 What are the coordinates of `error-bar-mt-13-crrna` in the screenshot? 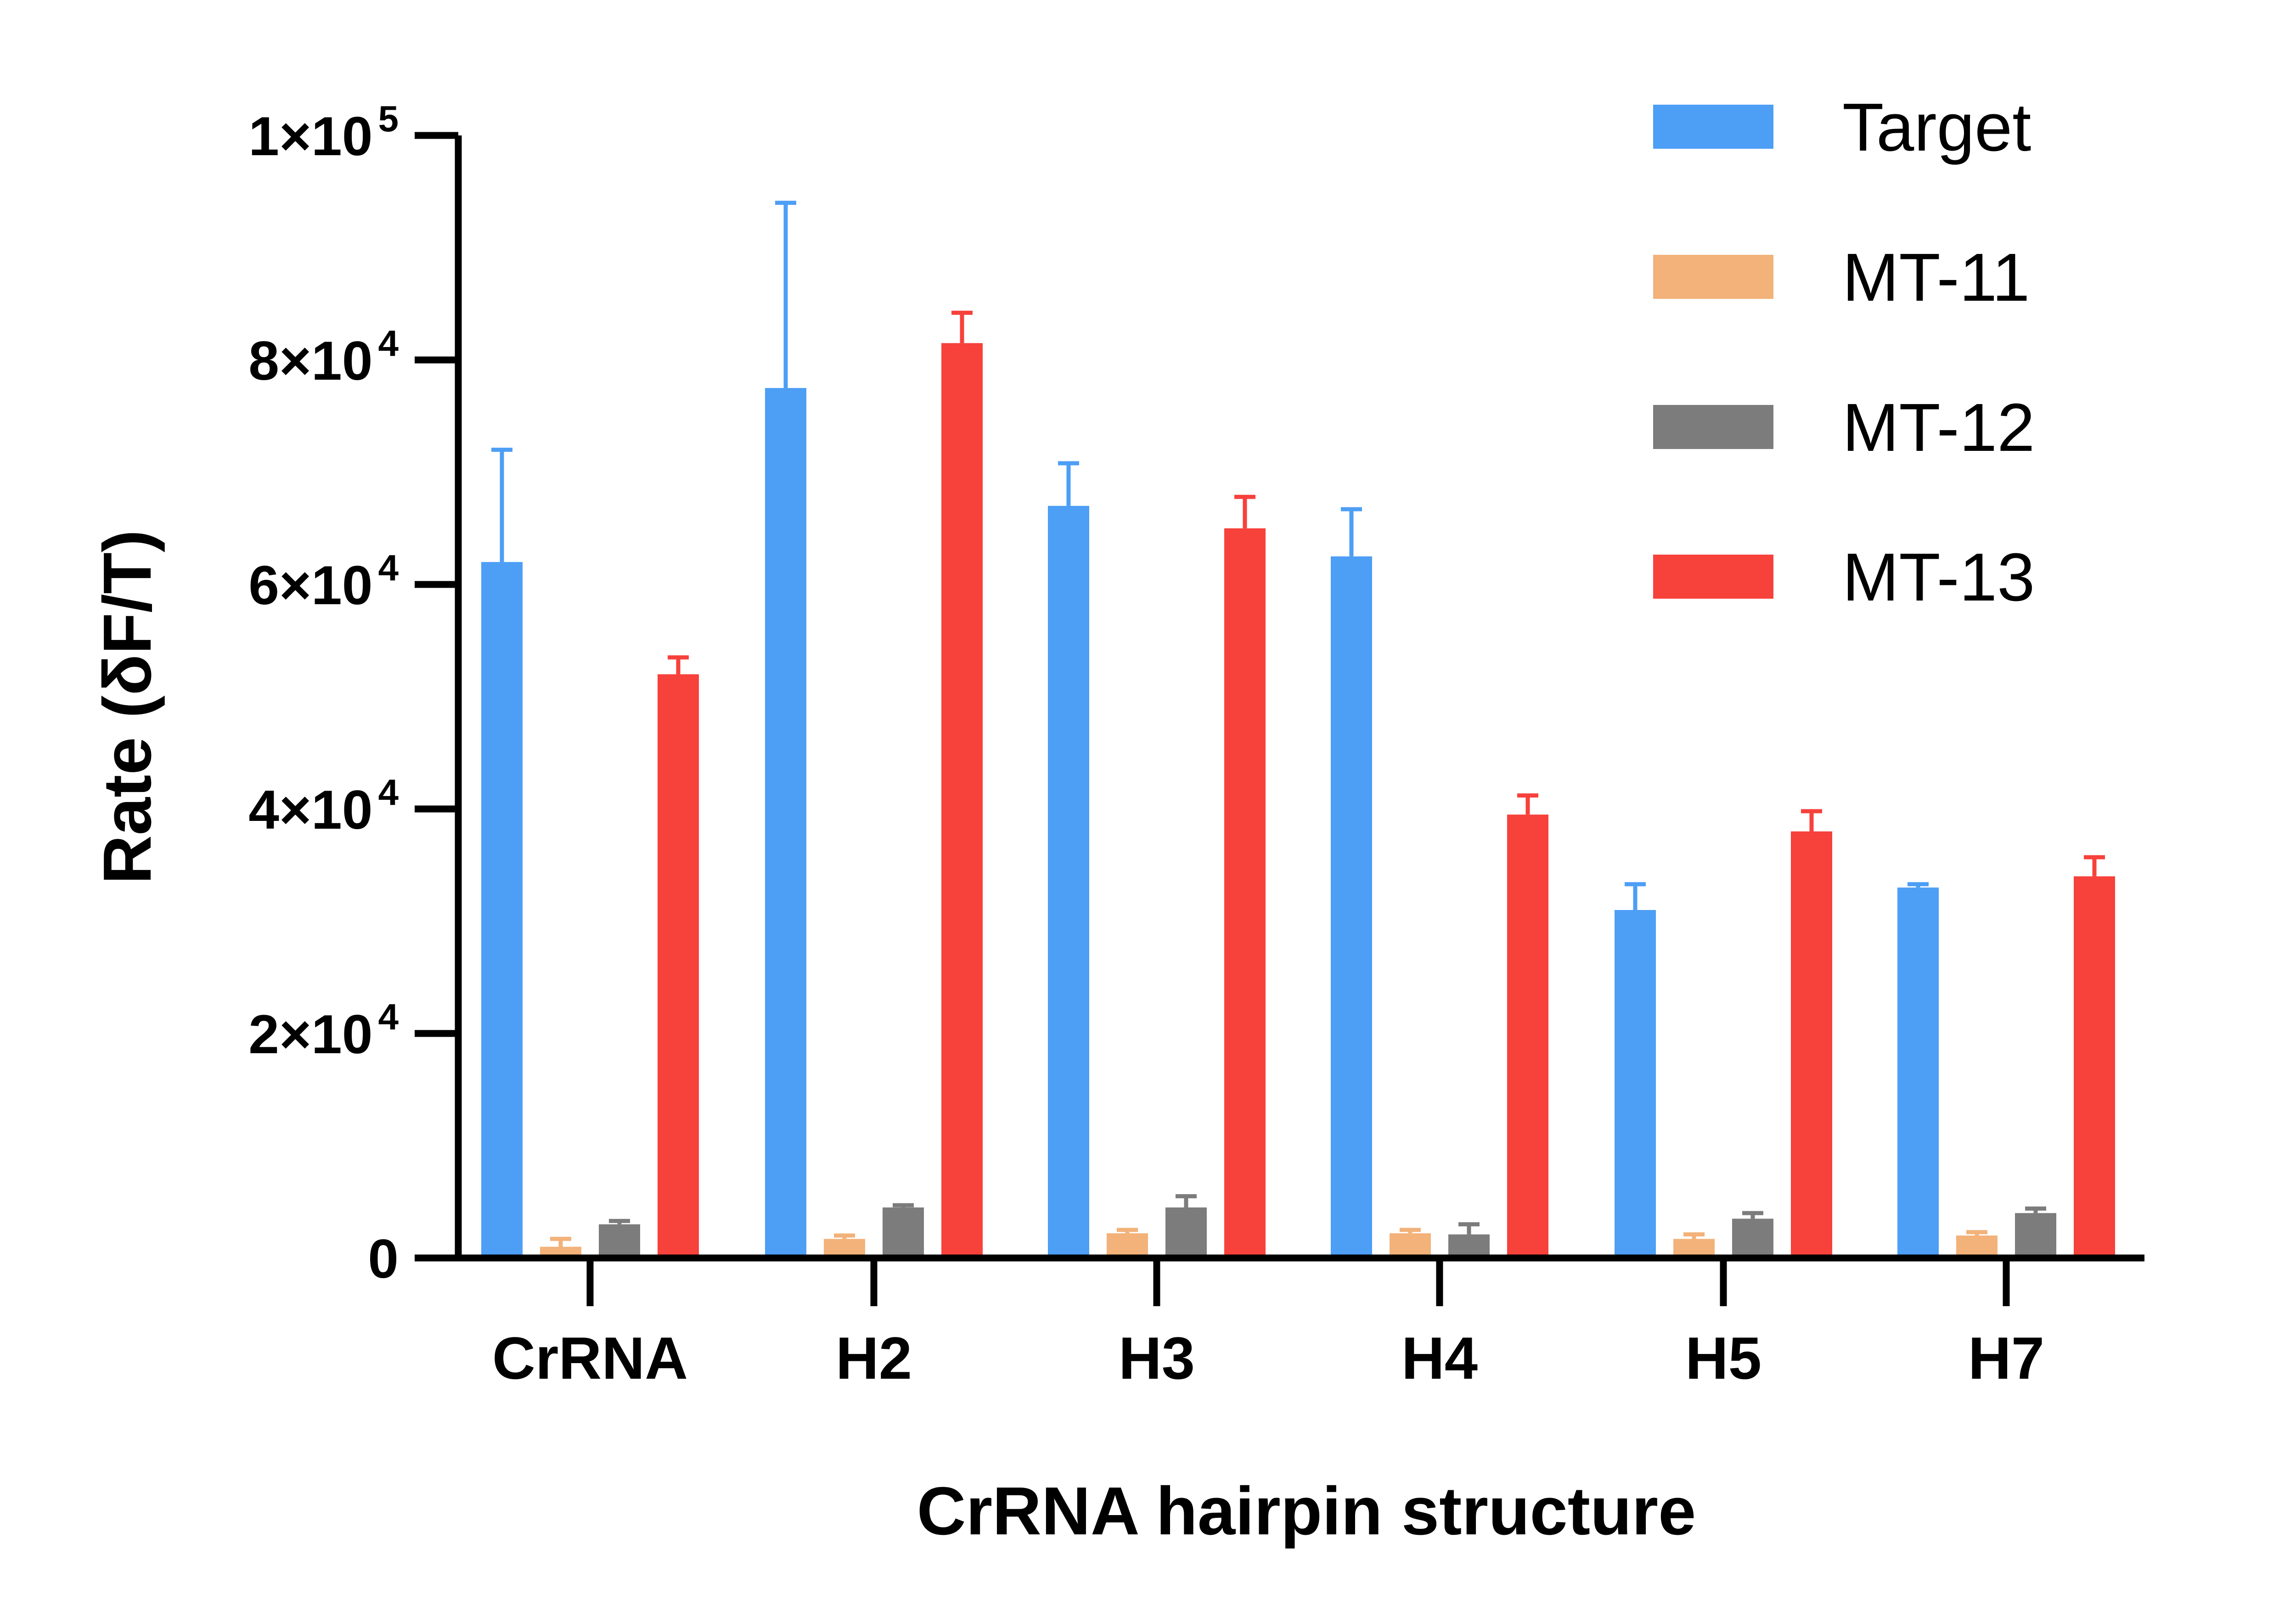 It's located at (678, 665).